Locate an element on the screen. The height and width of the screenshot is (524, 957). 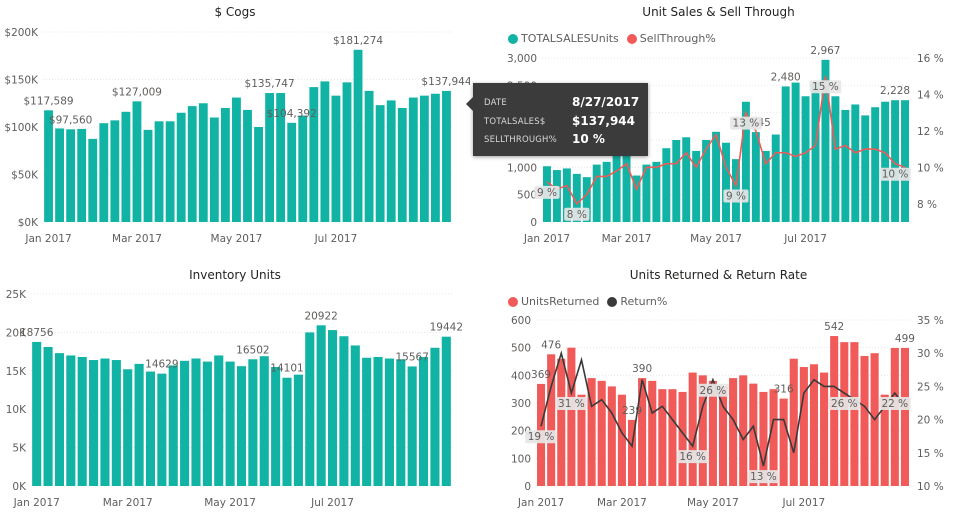
y-tick-label: $200K is located at coordinates (21, 33).